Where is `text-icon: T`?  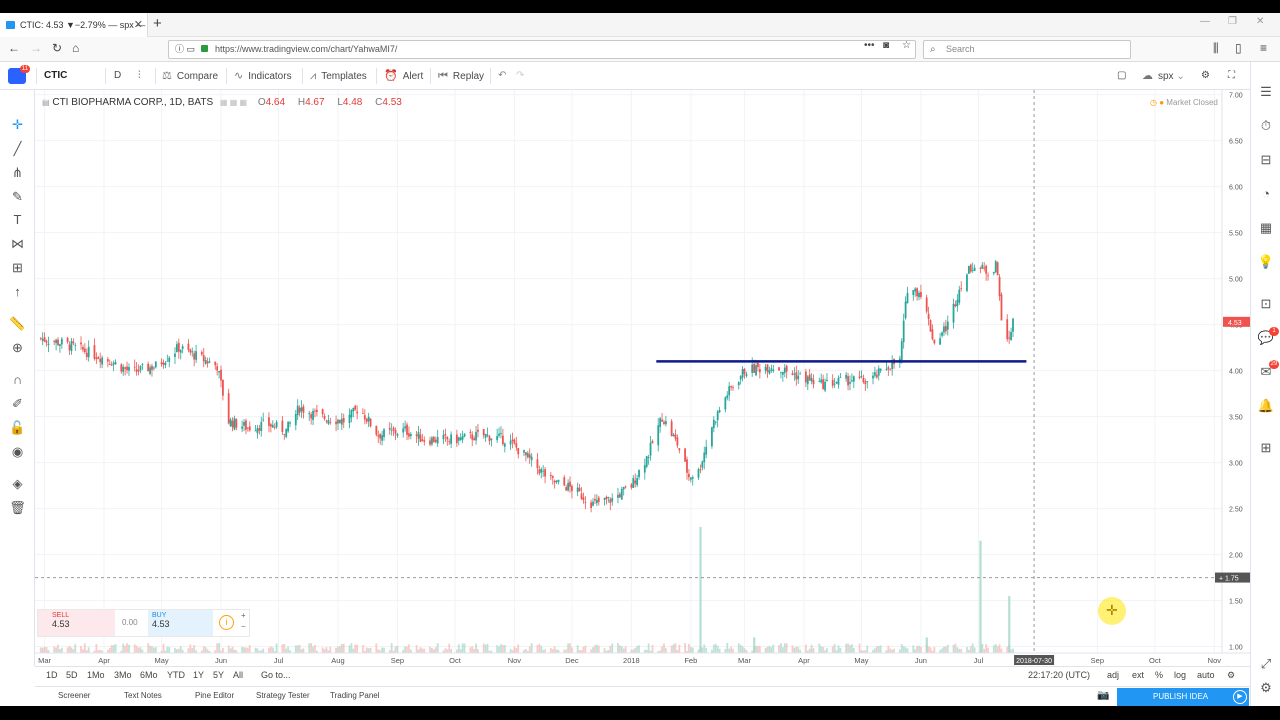
text-icon: T is located at coordinates (17, 219).